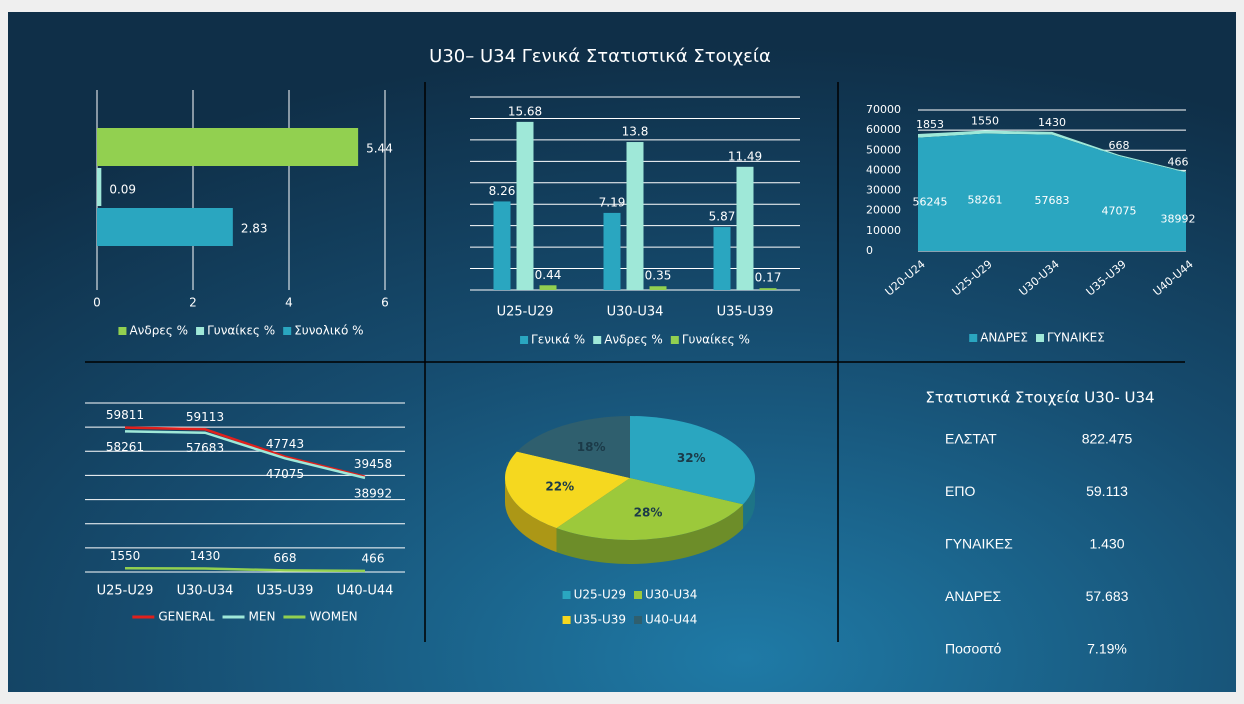  What do you see at coordinates (883, 149) in the screenshot?
I see `y-tick-label: 50000` at bounding box center [883, 149].